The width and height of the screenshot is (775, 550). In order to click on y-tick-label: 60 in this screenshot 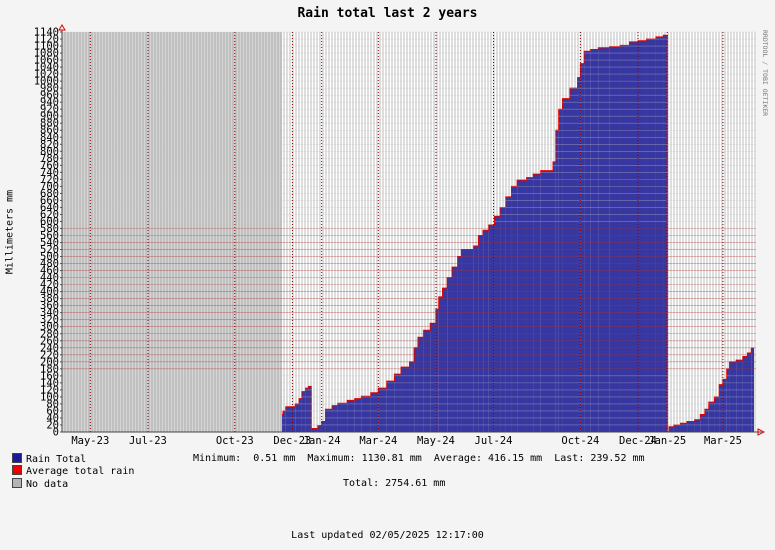, I will do `click(52, 411)`.